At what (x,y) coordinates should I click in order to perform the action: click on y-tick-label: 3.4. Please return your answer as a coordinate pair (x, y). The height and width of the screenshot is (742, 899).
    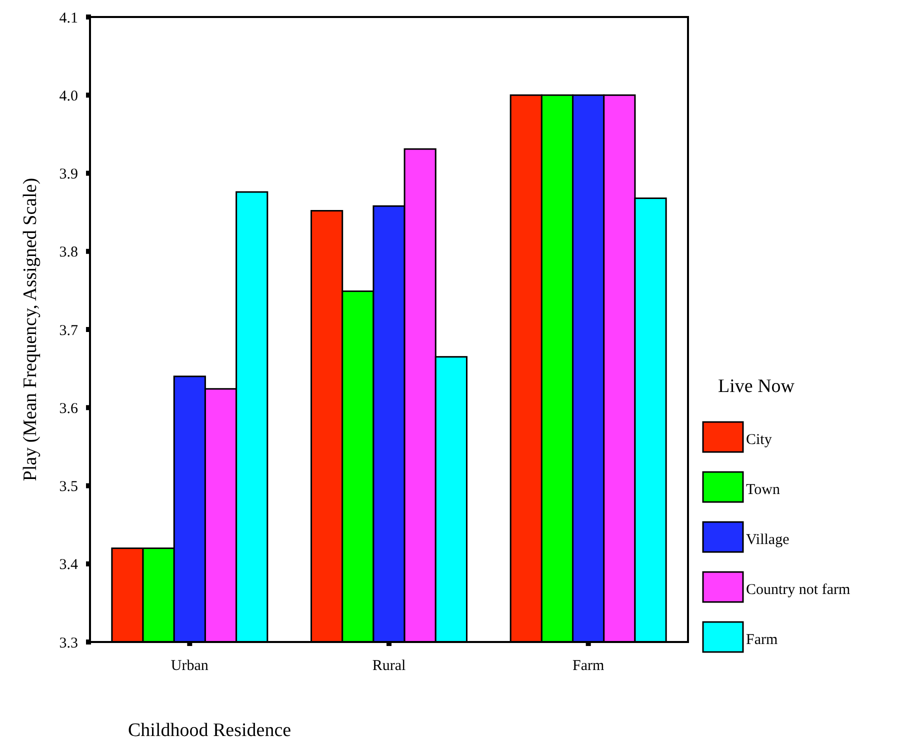
    Looking at the image, I should click on (68, 565).